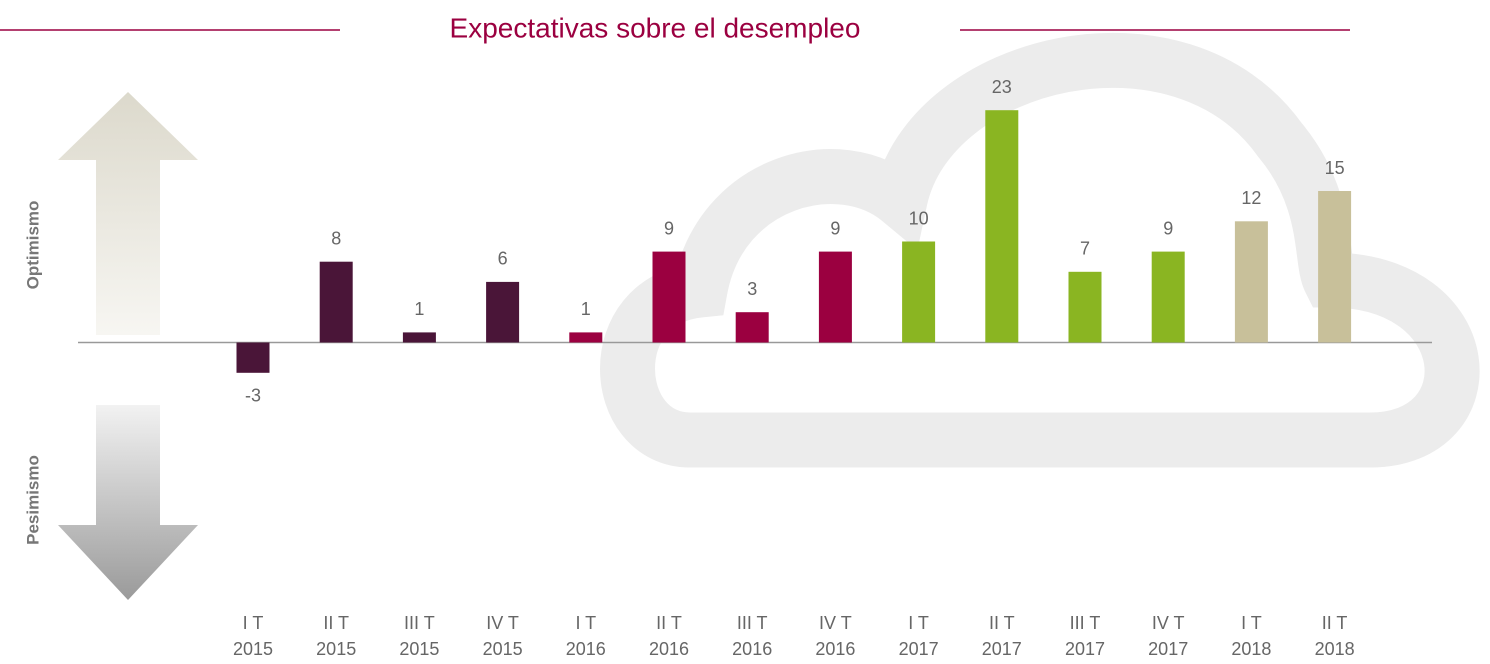  What do you see at coordinates (336, 238) in the screenshot?
I see `value-label: 8` at bounding box center [336, 238].